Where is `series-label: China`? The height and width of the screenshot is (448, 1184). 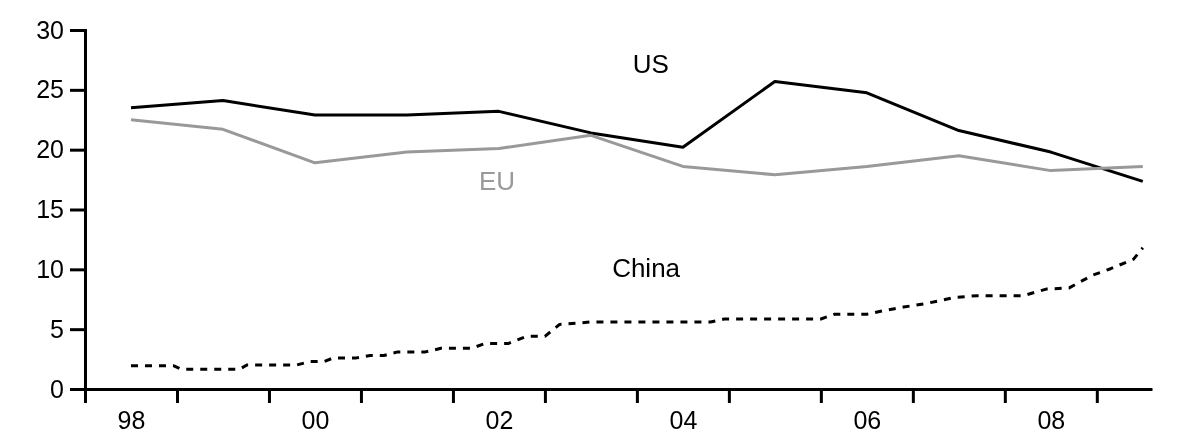 series-label: China is located at coordinates (646, 267).